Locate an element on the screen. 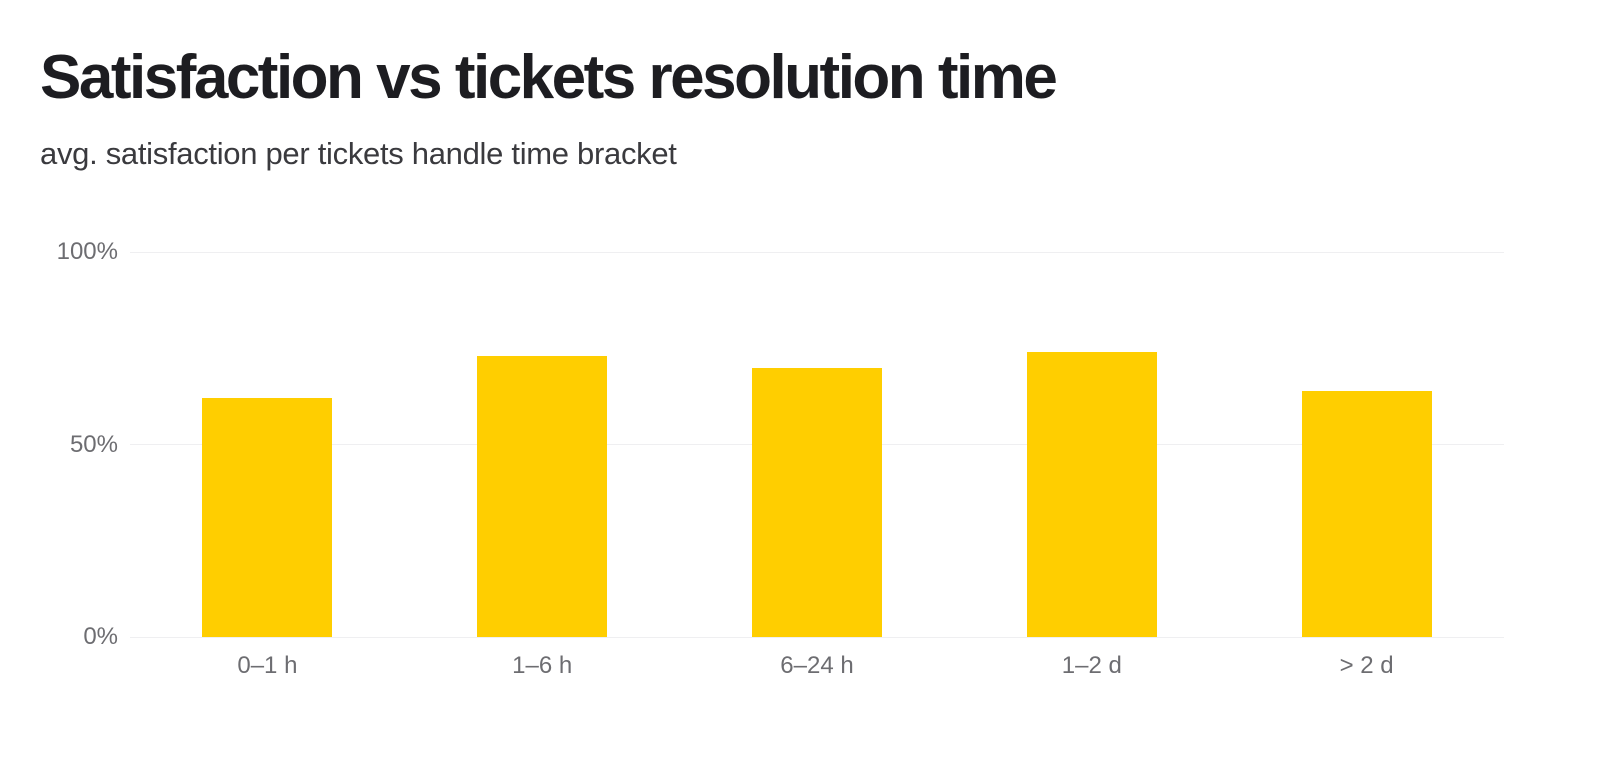  x-axis-tick-label: 1–2 d is located at coordinates (1091, 665).